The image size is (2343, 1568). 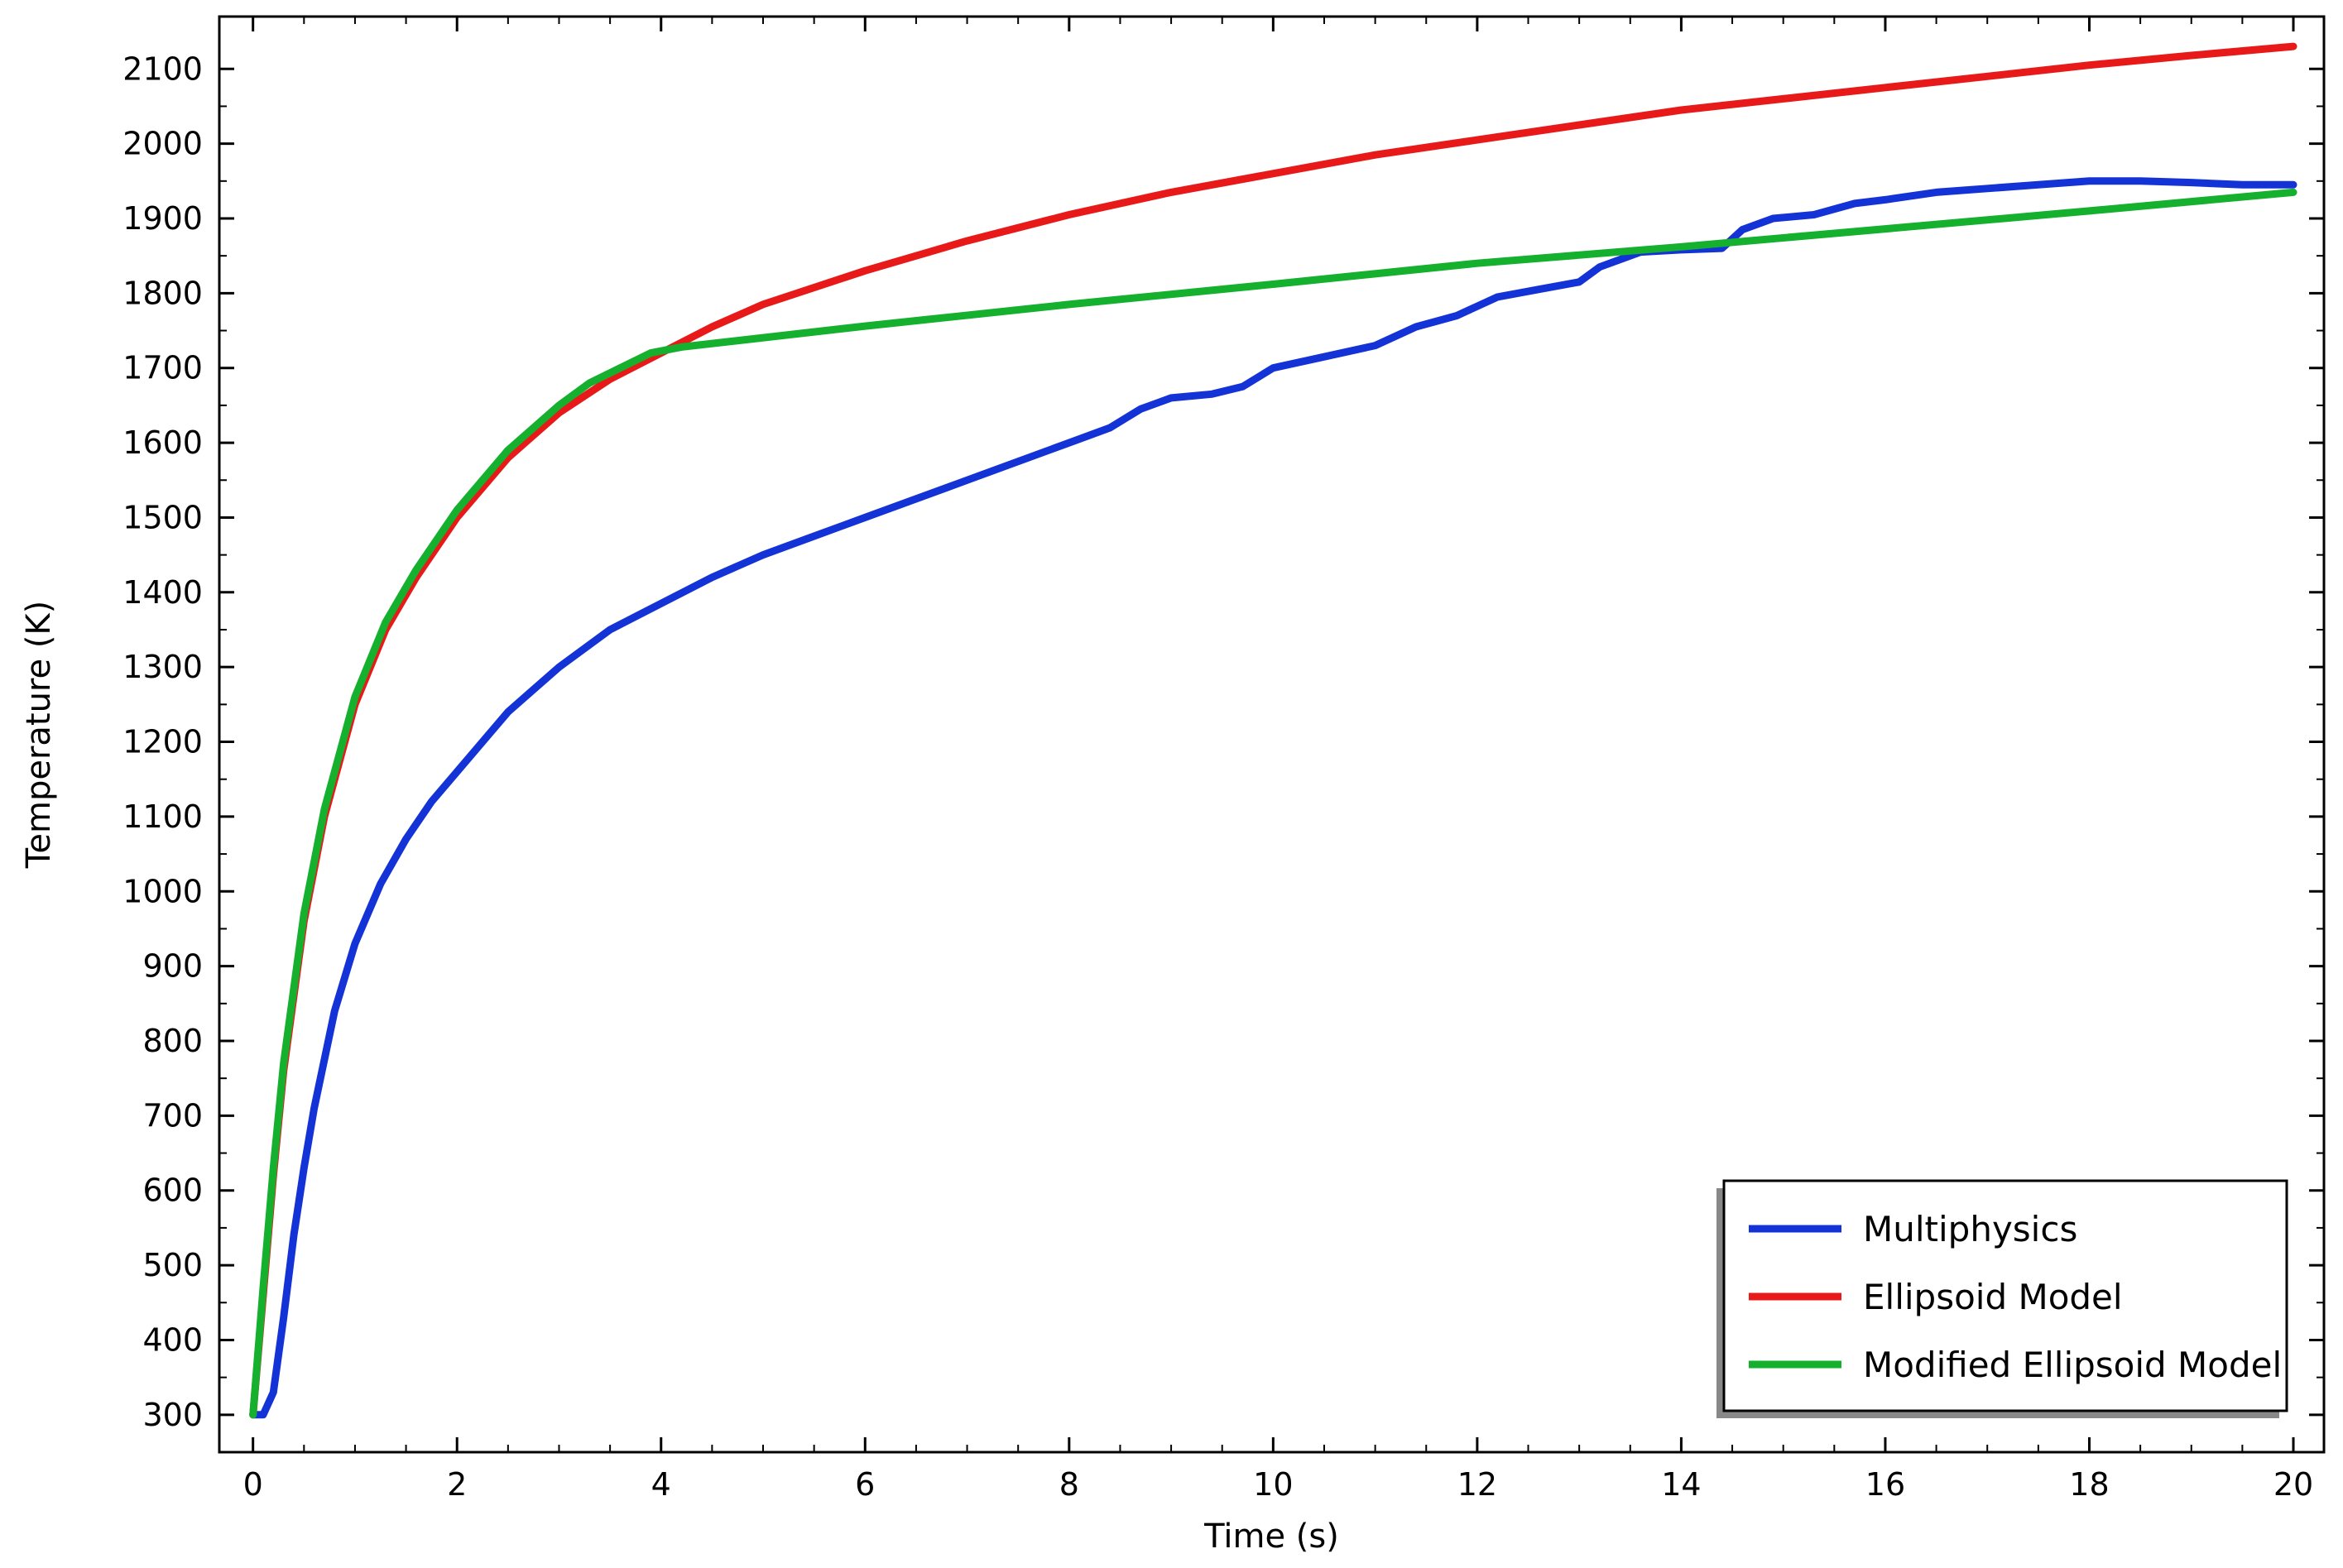 What do you see at coordinates (162, 443) in the screenshot?
I see `y-tick-label: 1600` at bounding box center [162, 443].